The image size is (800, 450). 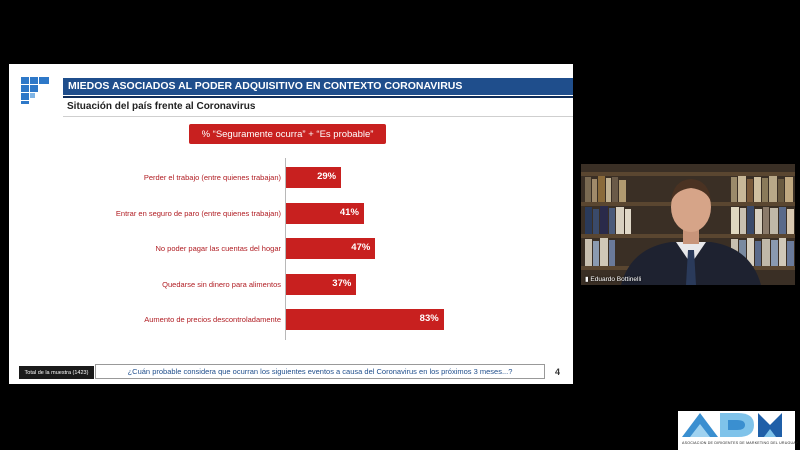 What do you see at coordinates (361, 247) in the screenshot?
I see `bar-value-label: 47%` at bounding box center [361, 247].